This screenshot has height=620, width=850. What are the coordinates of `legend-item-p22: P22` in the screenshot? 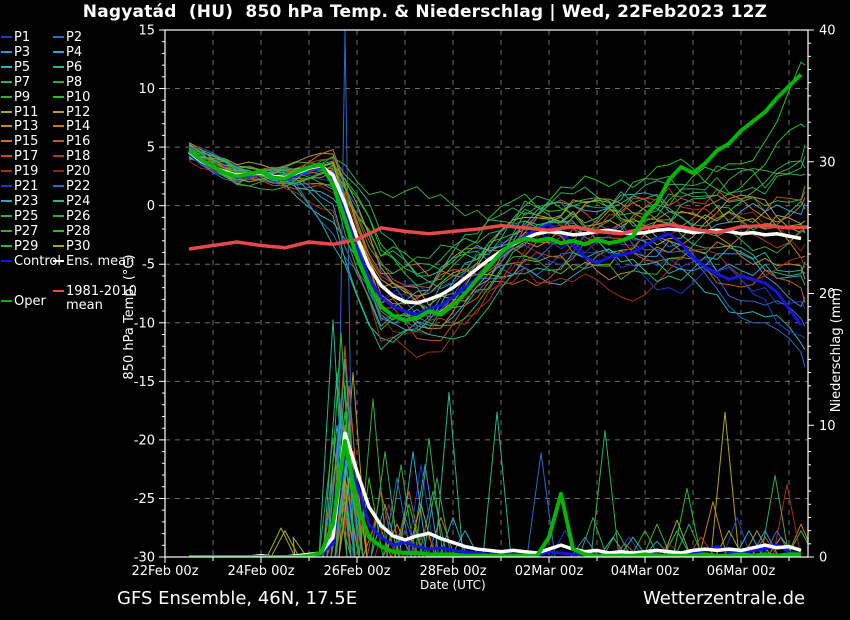 It's located at (71, 186).